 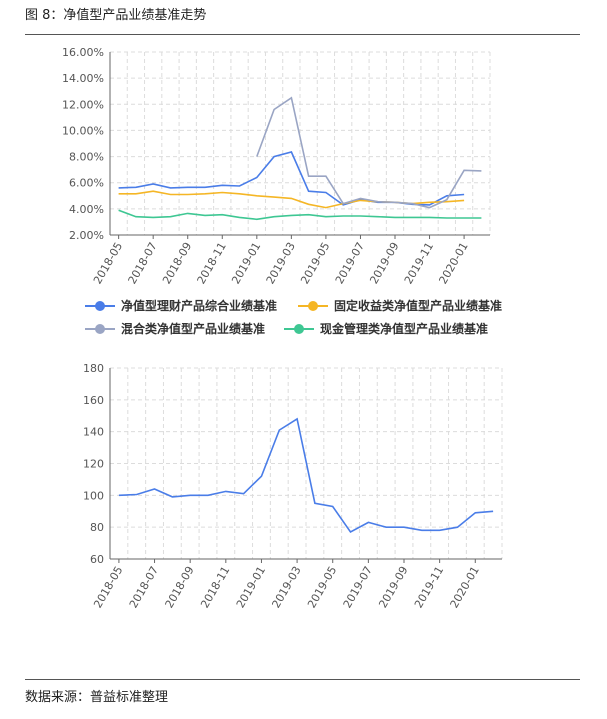 What do you see at coordinates (93, 400) in the screenshot?
I see `y-tick-label: 160` at bounding box center [93, 400].